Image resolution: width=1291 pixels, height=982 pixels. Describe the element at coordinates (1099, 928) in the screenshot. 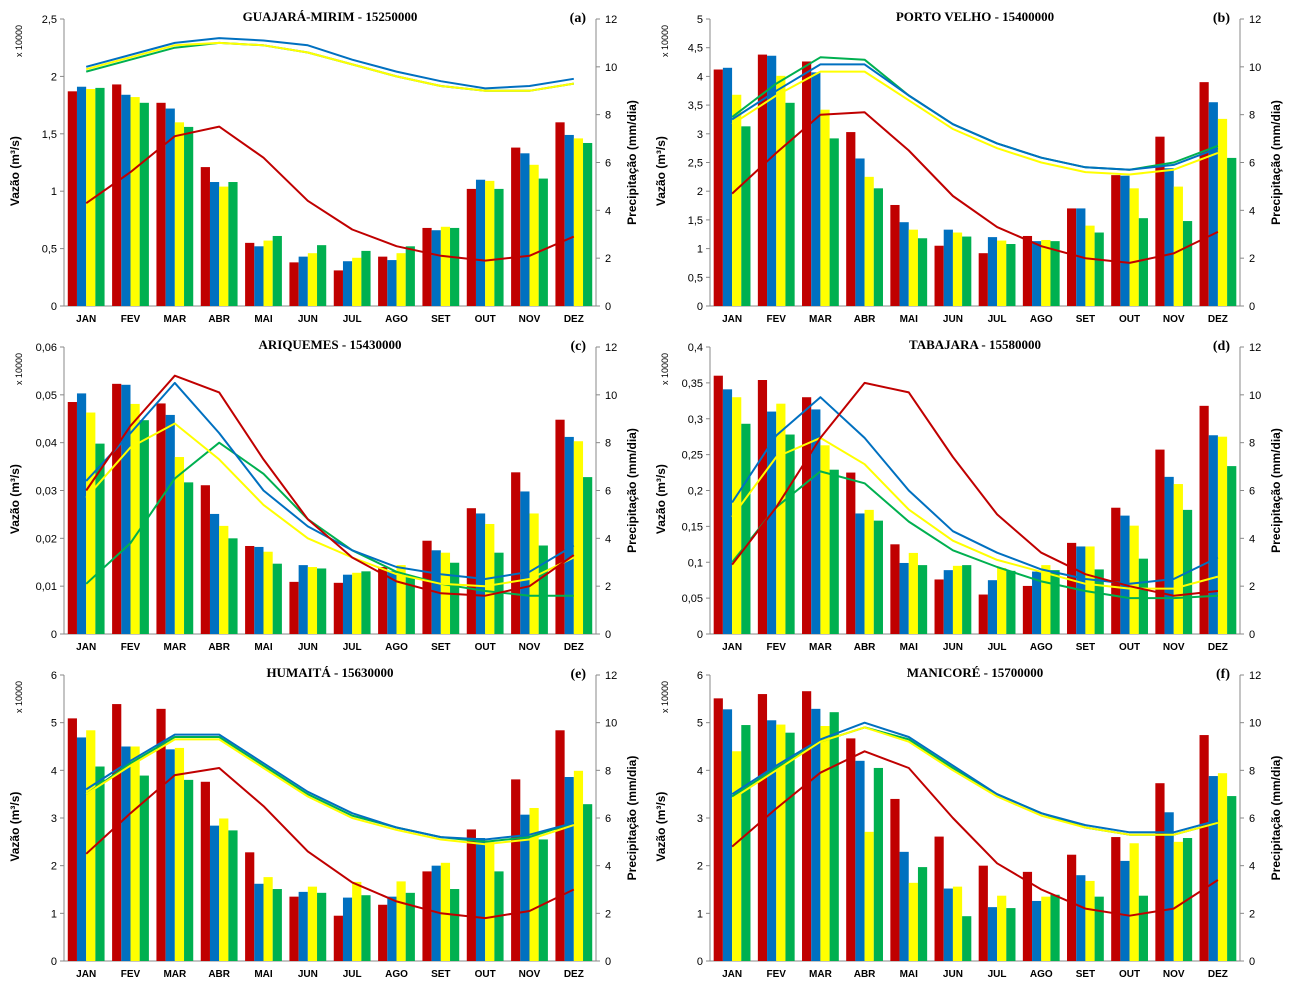

I see `bar-s3-set` at that location.